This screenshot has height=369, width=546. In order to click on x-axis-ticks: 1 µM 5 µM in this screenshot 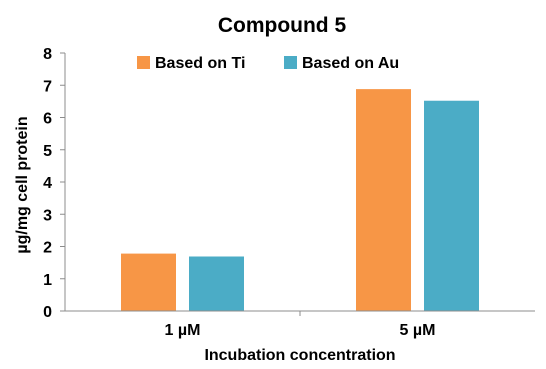, I will do `click(300, 325)`.